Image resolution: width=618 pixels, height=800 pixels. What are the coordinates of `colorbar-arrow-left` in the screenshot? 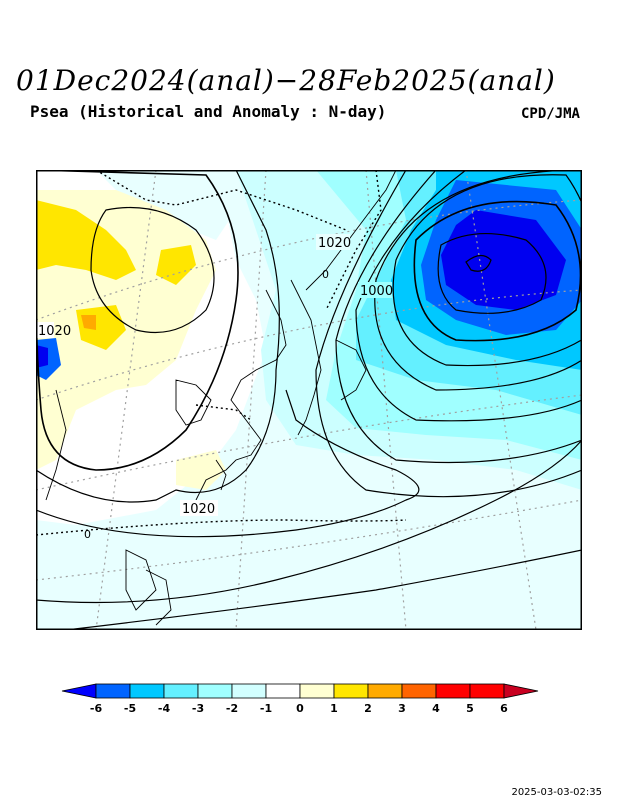 It's located at (79, 691).